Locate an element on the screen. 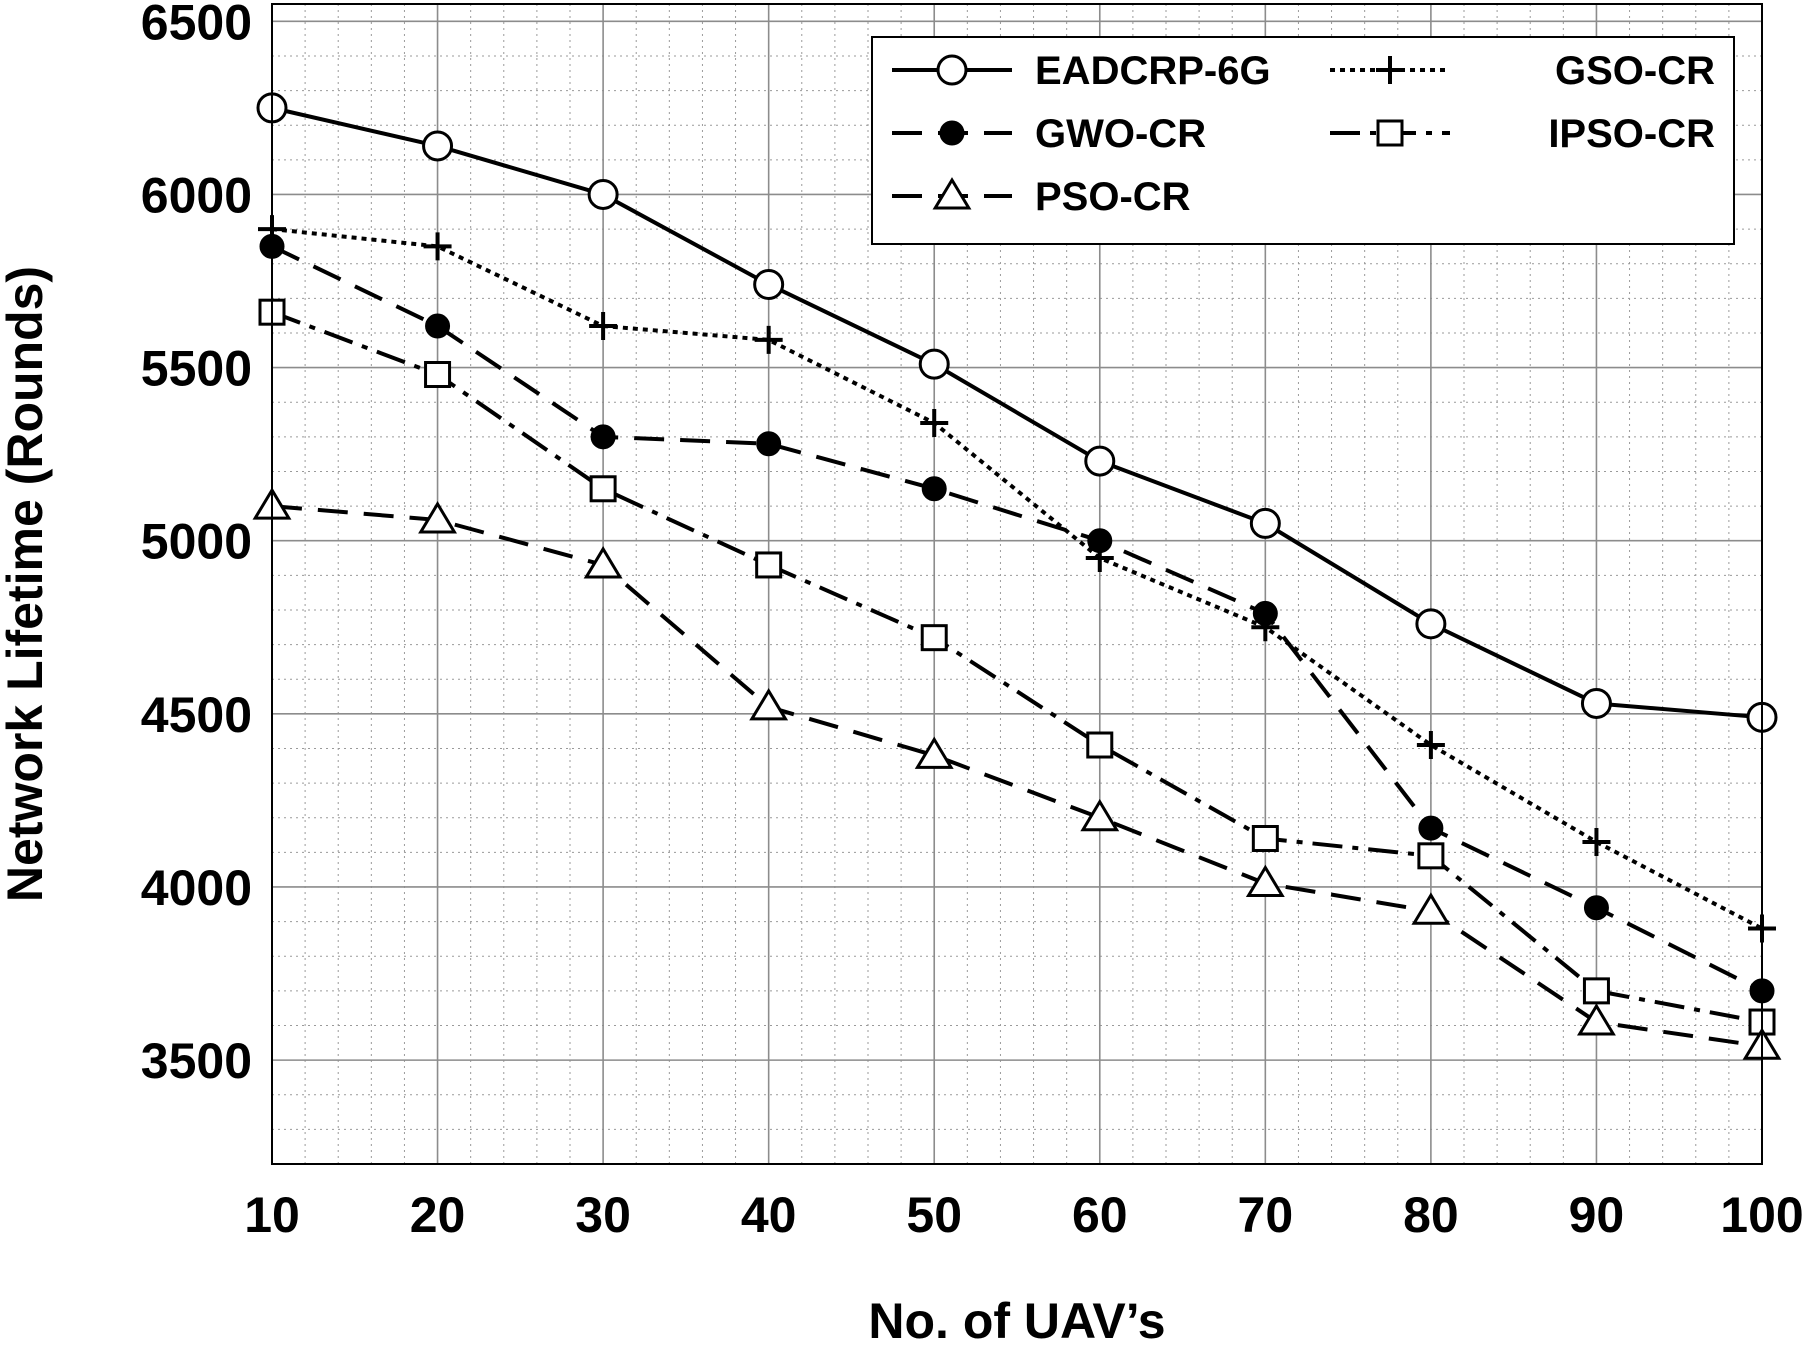 The image size is (1810, 1352). legend-label: PSO-CR is located at coordinates (1113, 197).